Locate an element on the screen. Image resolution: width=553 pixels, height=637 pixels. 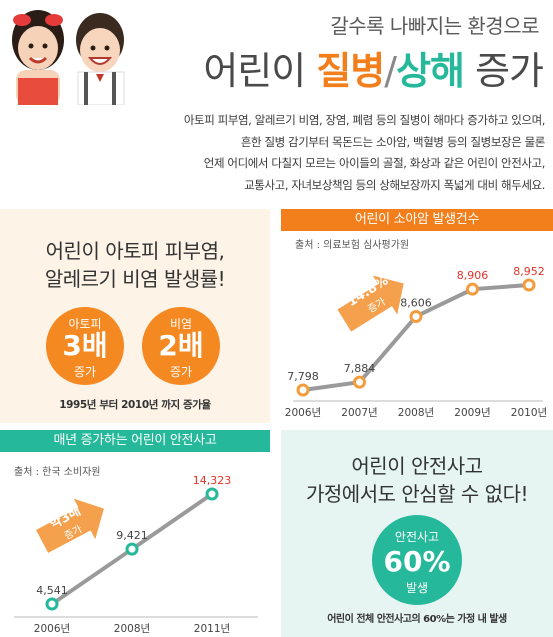
cancer-banner: 어린이 소아암 발생건수 is located at coordinates (417, 220).